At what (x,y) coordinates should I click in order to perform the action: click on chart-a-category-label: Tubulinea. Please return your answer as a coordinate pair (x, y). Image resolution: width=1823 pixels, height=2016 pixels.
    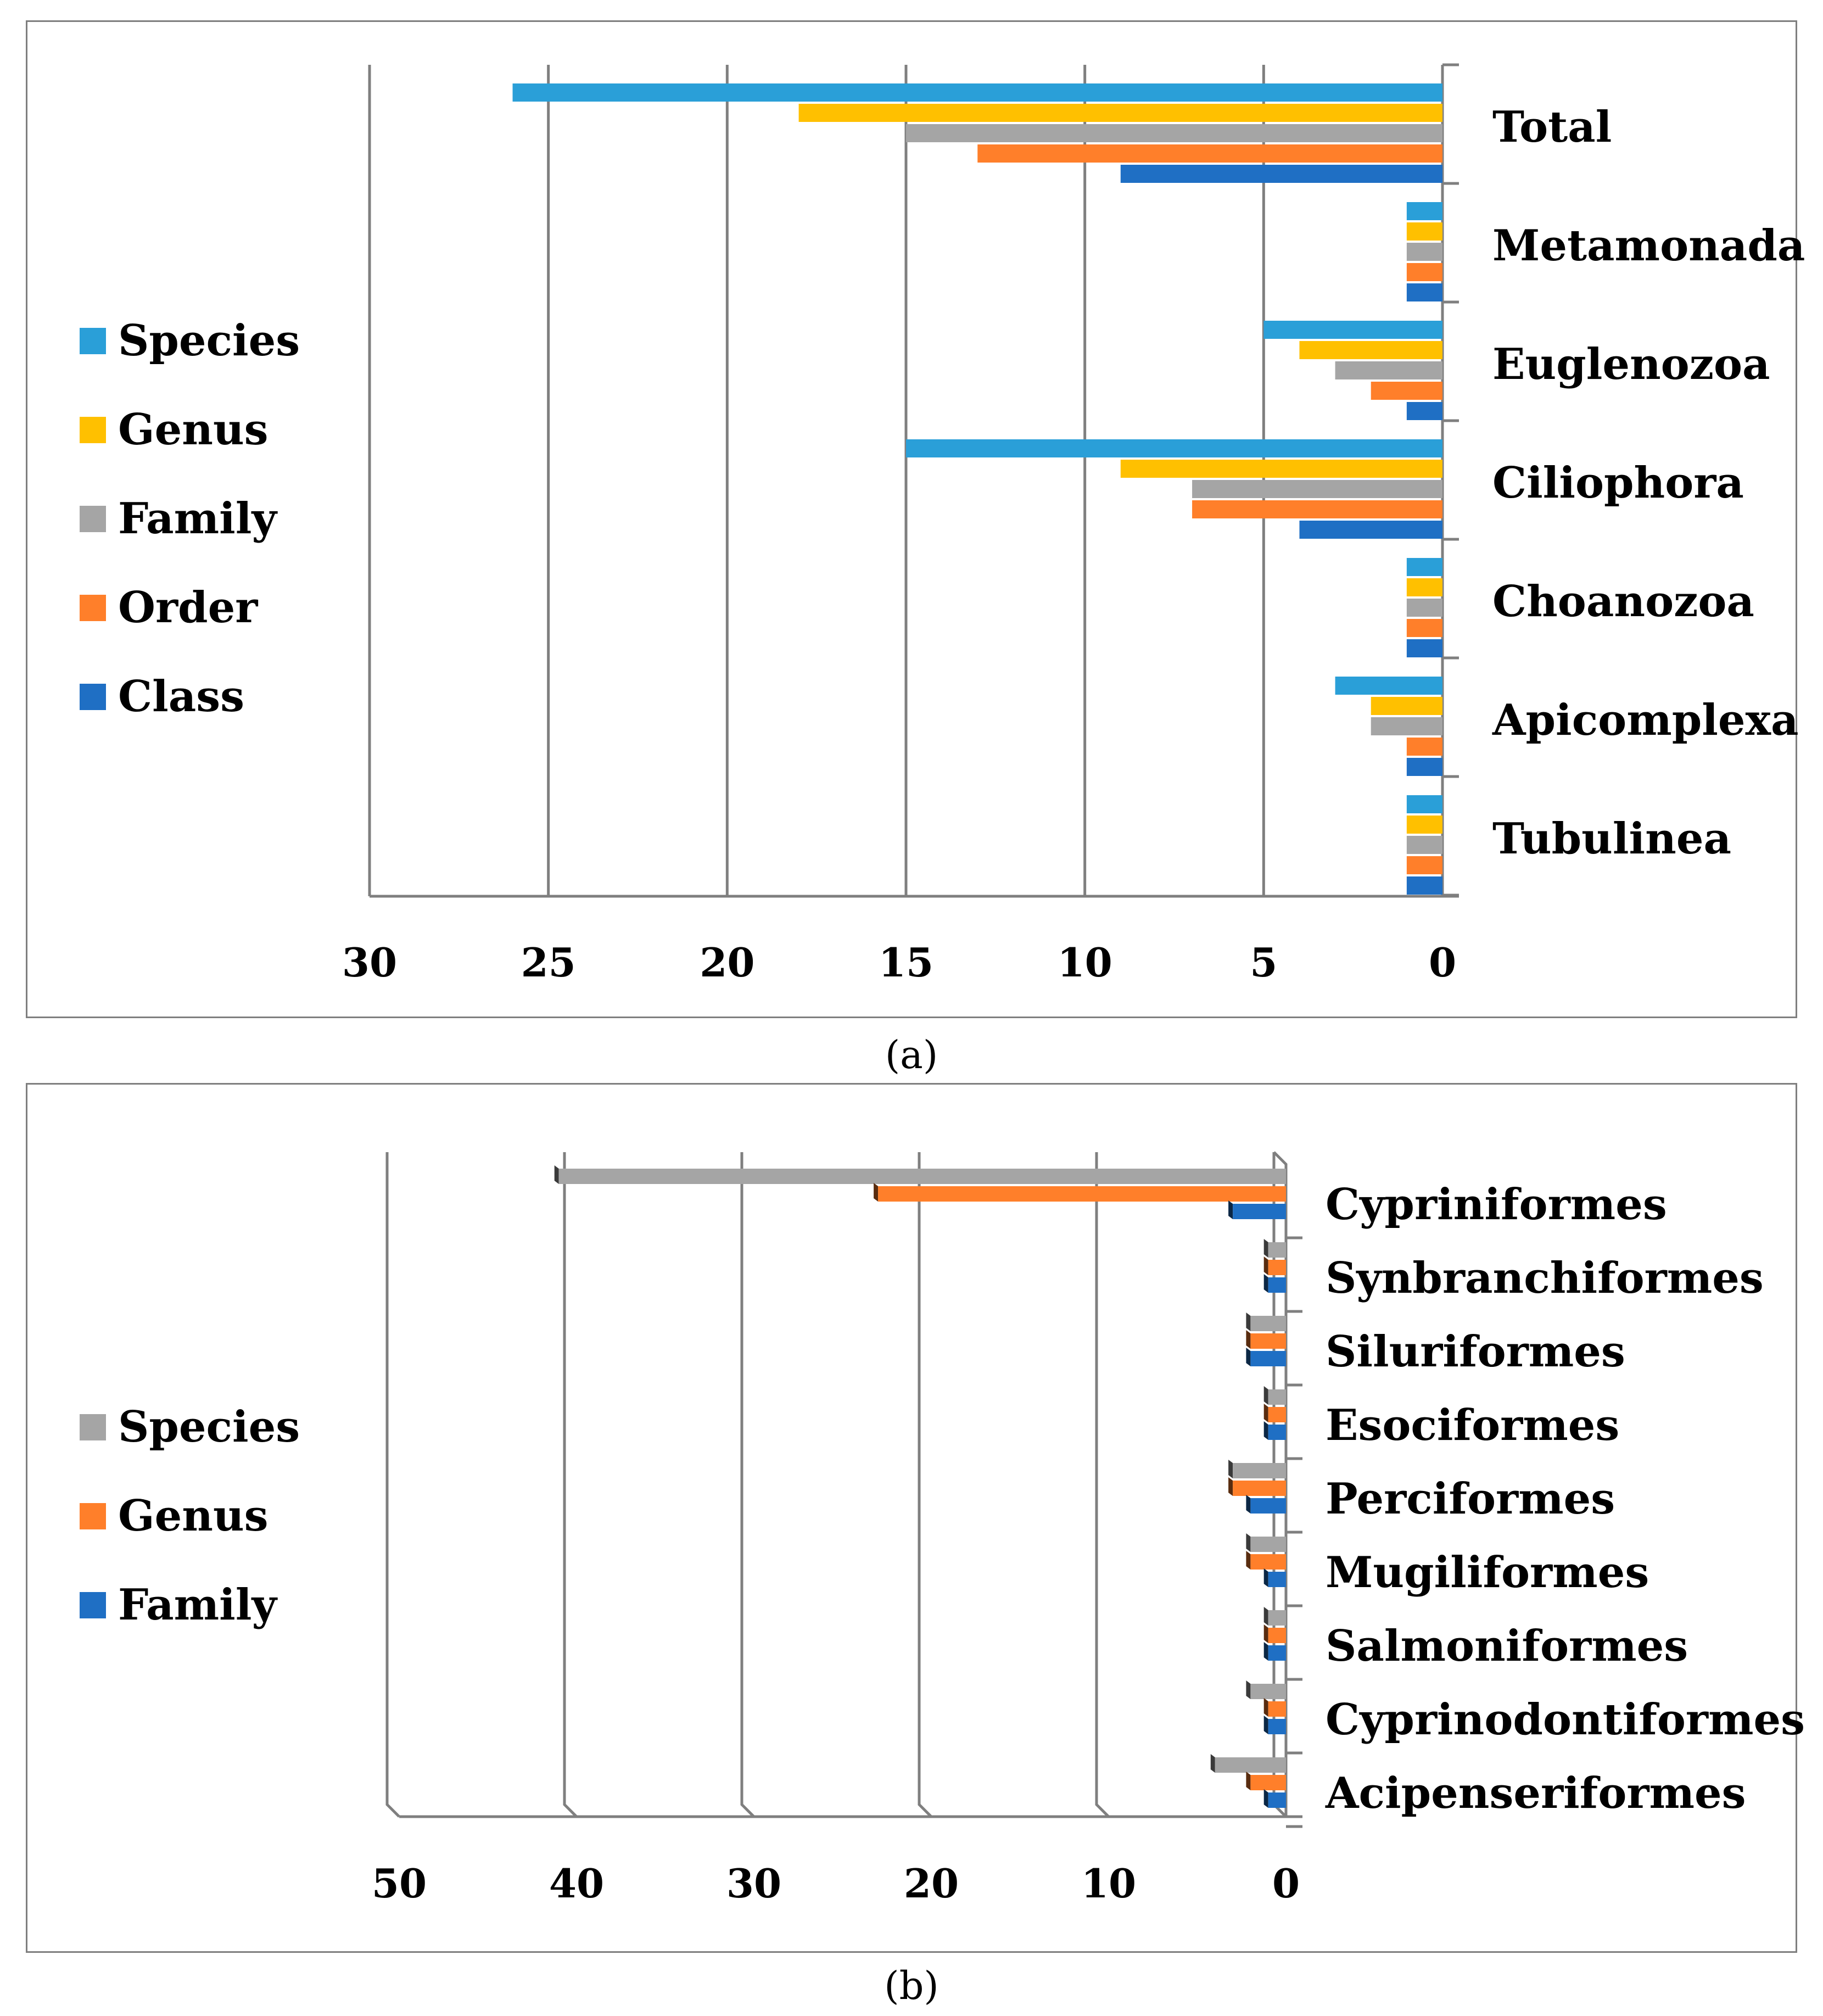
    Looking at the image, I should click on (1611, 839).